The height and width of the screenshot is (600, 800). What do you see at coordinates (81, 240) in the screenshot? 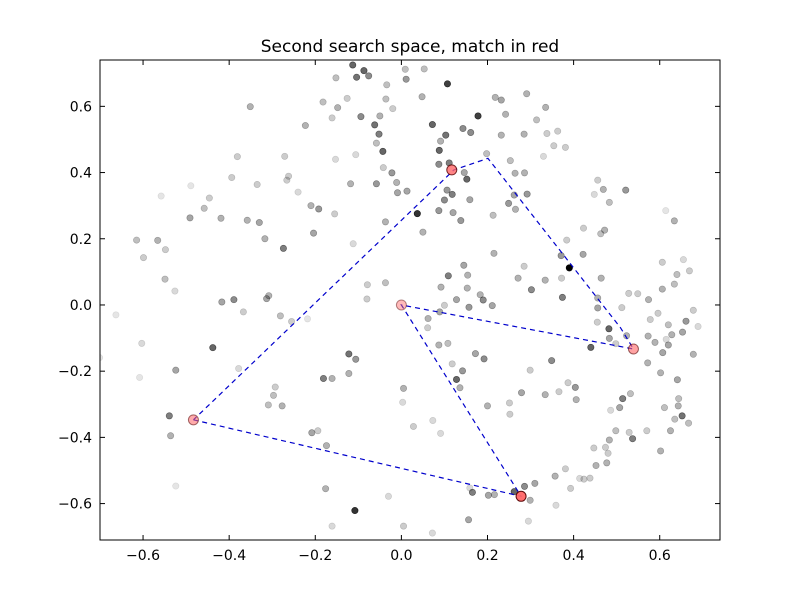
I see `y-tick-label: 0.2` at bounding box center [81, 240].